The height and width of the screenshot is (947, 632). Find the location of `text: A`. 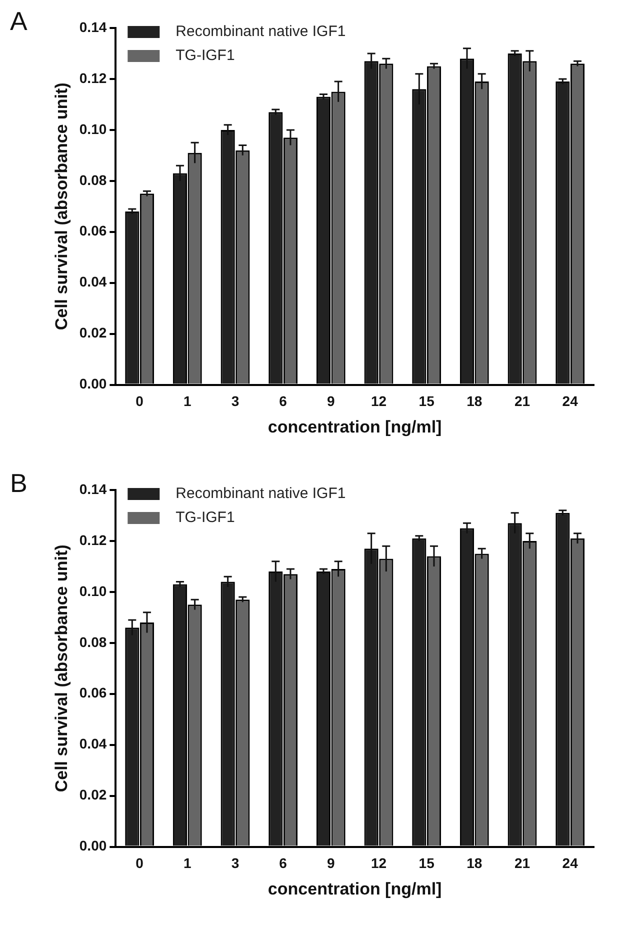

text: A is located at coordinates (19, 21).